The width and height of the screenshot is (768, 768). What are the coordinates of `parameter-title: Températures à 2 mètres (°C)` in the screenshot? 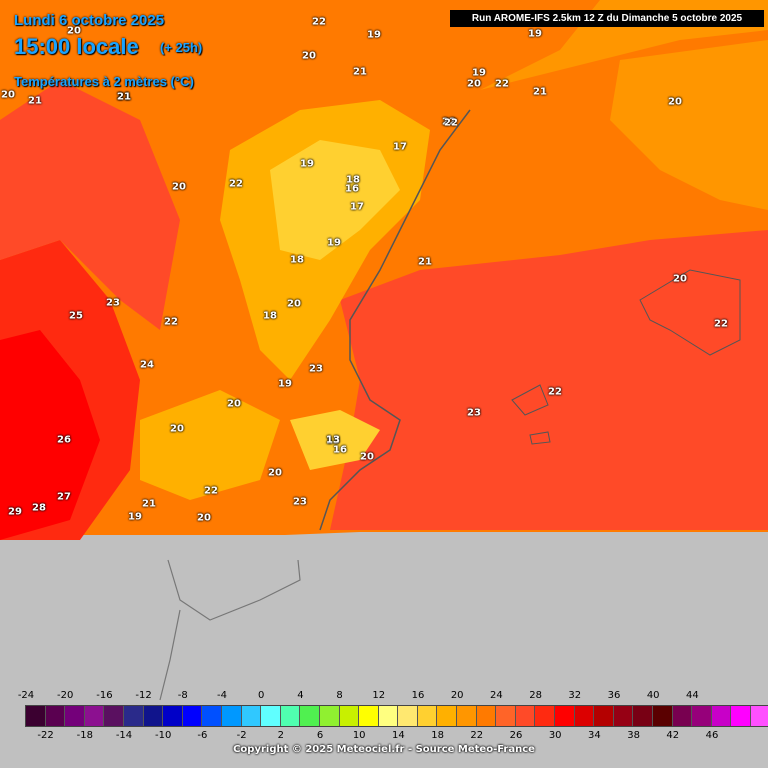 It's located at (104, 81).